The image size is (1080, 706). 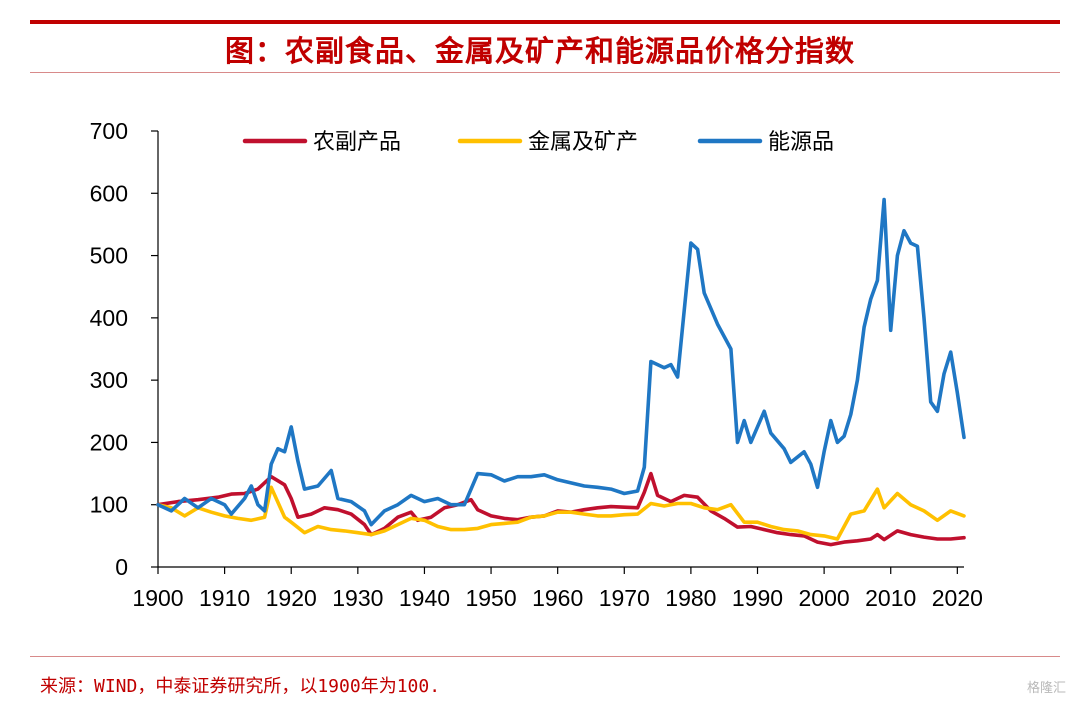 What do you see at coordinates (240, 686) in the screenshot?
I see `source-note: 来源：WIND，中泰证券研究所，以1900年为100.` at bounding box center [240, 686].